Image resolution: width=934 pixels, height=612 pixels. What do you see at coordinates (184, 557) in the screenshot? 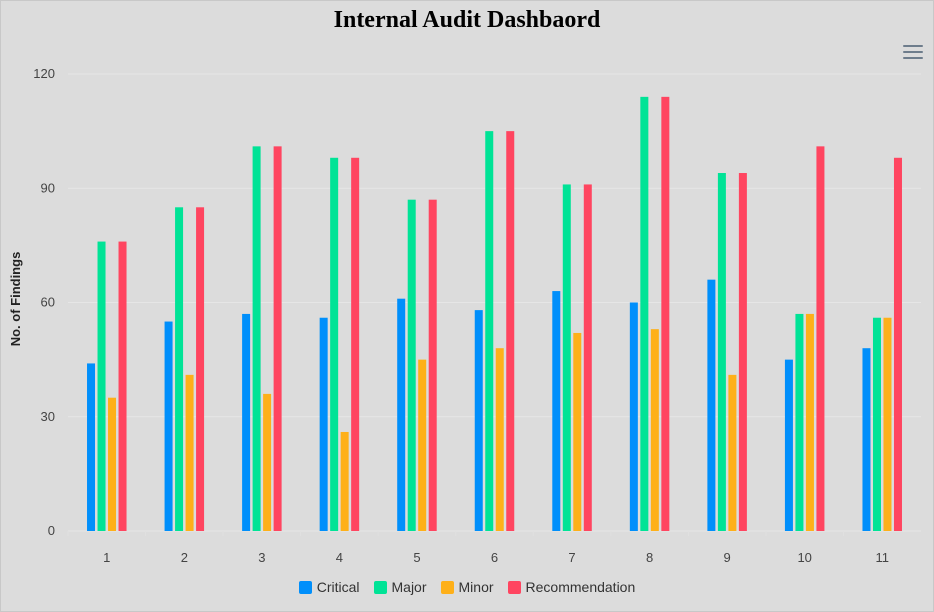
I see `x-tick-label: 2` at bounding box center [184, 557].